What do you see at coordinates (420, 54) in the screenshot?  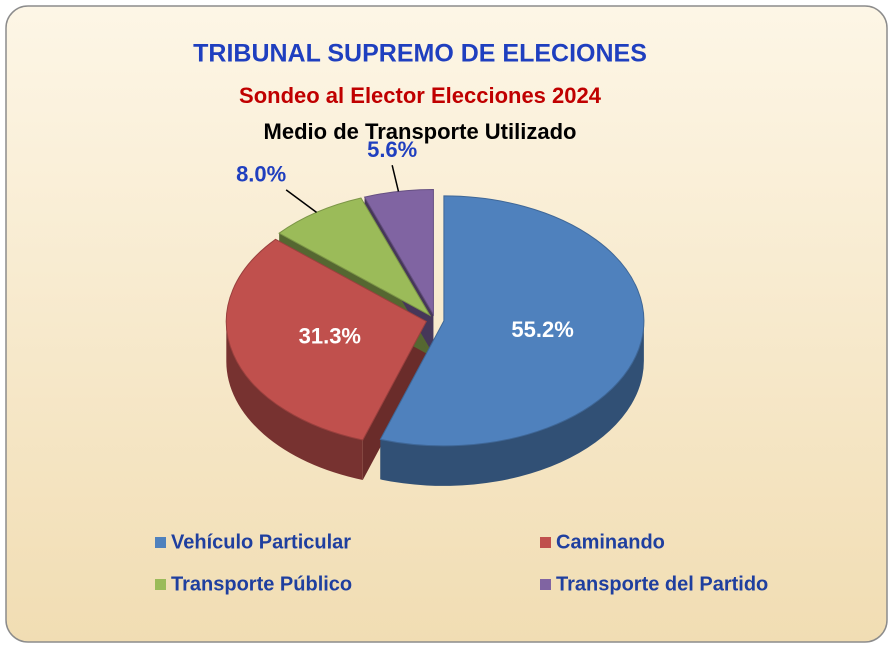 I see `chart-title: TRIBUNAL SUPREMO DE ELECIONES` at bounding box center [420, 54].